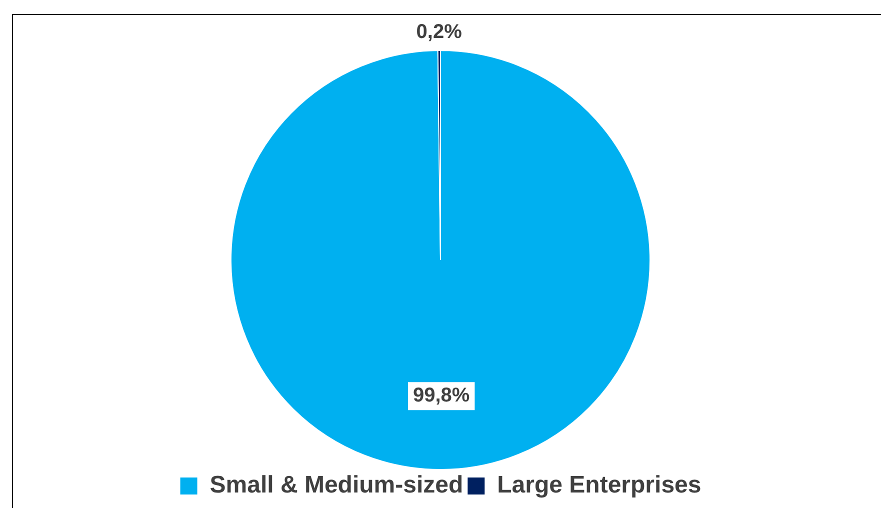 The image size is (881, 508). I want to click on legend-label: Large Enterprises, so click(599, 485).